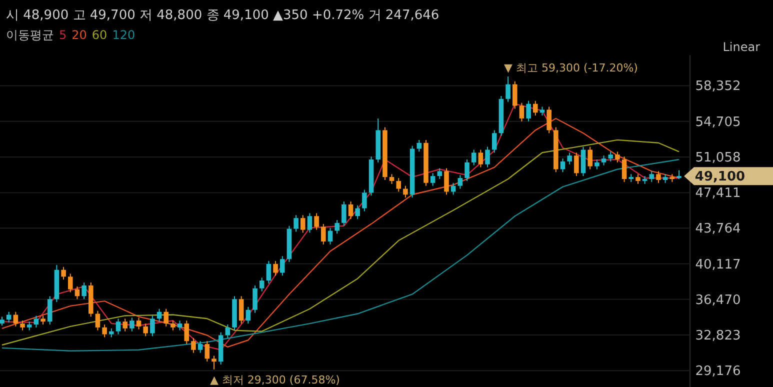 This screenshot has width=773, height=387. Describe the element at coordinates (718, 229) in the screenshot. I see `y-tick-label: 43,764` at that location.